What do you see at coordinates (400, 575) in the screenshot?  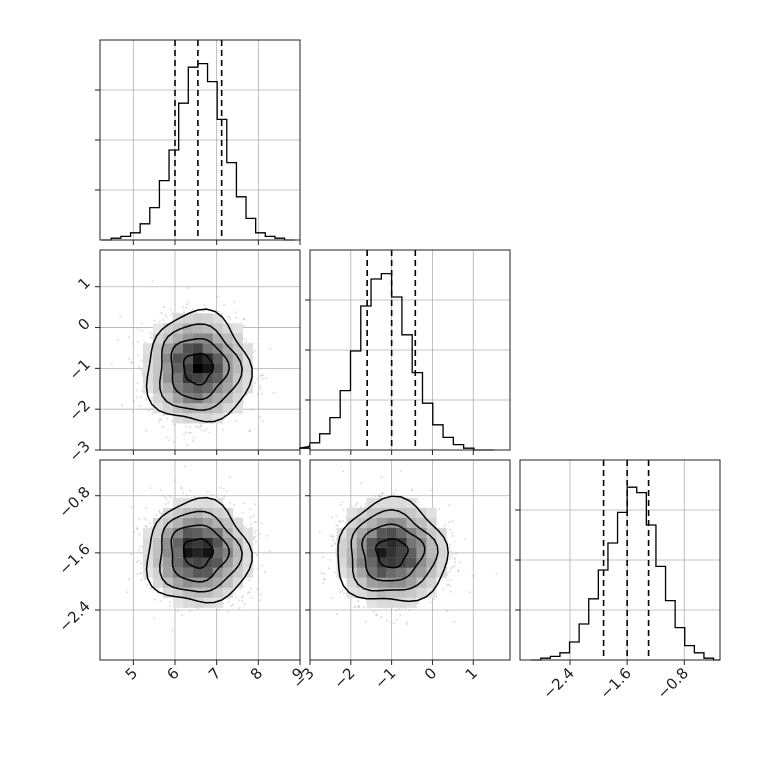 I see `density-panel-2-3: −3 −2 −1 0 1` at bounding box center [400, 575].